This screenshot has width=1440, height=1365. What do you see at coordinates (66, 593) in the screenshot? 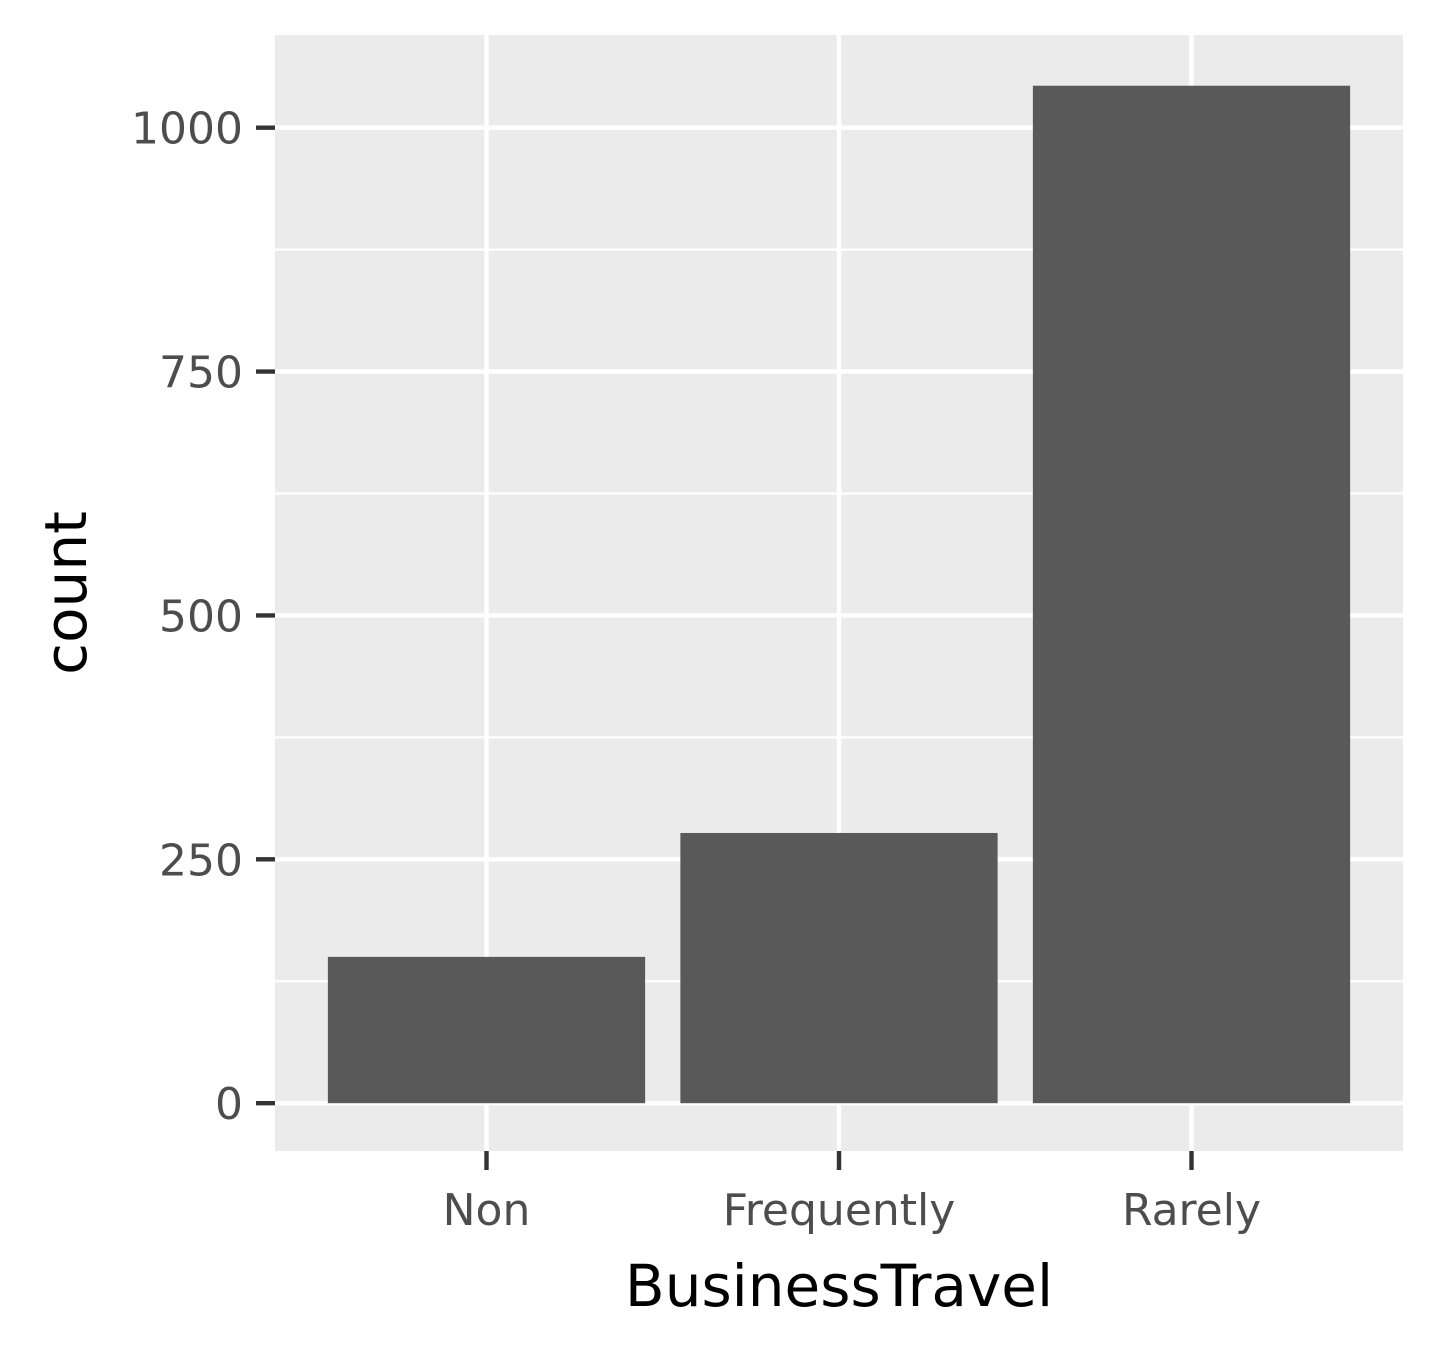
I see `y-axis-title: count` at bounding box center [66, 593].